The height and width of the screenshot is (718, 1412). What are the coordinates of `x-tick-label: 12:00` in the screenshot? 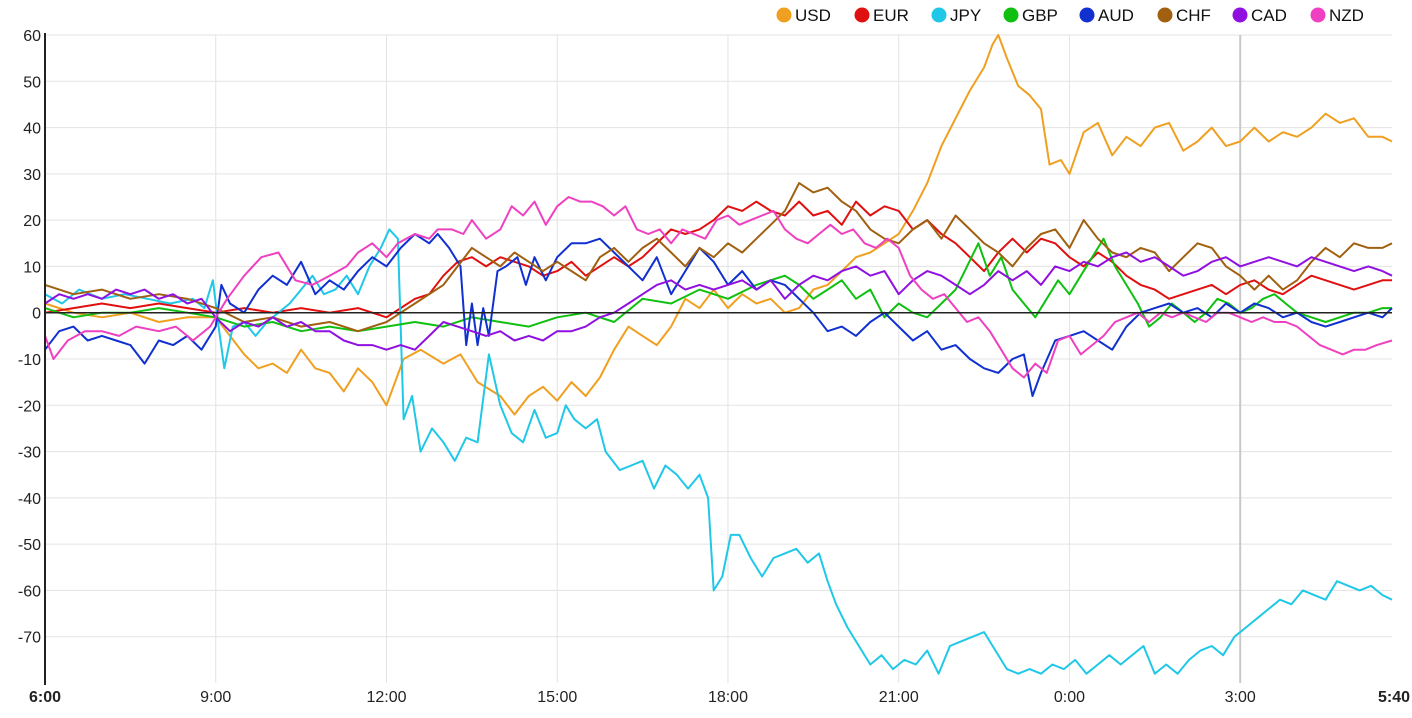 It's located at (386, 697).